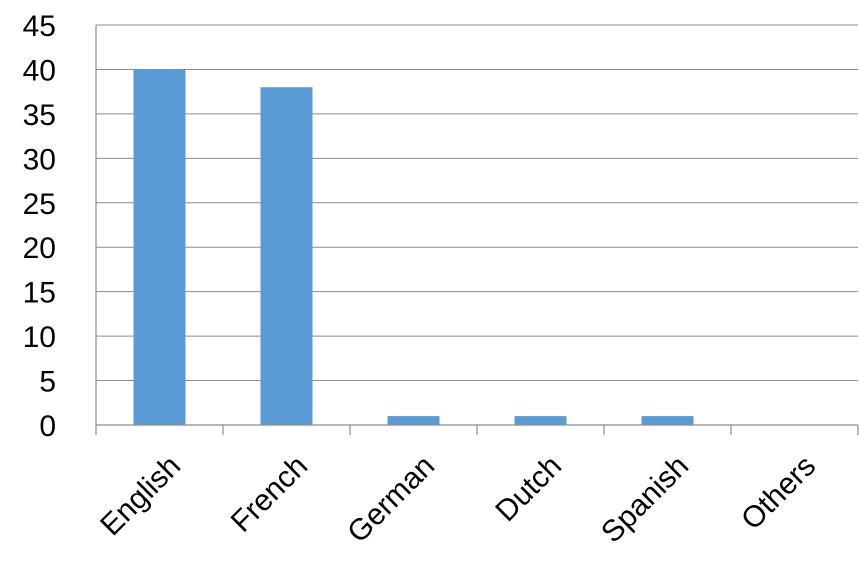 The width and height of the screenshot is (859, 565). What do you see at coordinates (39, 26) in the screenshot?
I see `y-tick-label: 45` at bounding box center [39, 26].